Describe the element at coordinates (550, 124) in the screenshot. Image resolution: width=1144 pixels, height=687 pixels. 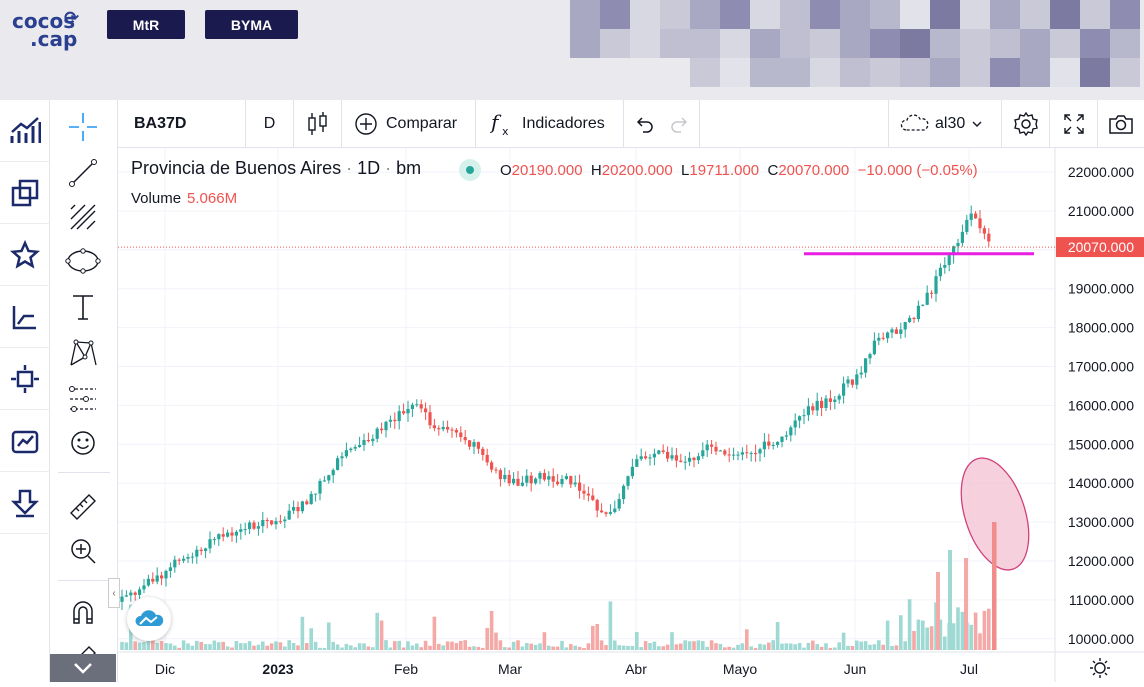
I see `indicators-button: f x Indicadores` at that location.